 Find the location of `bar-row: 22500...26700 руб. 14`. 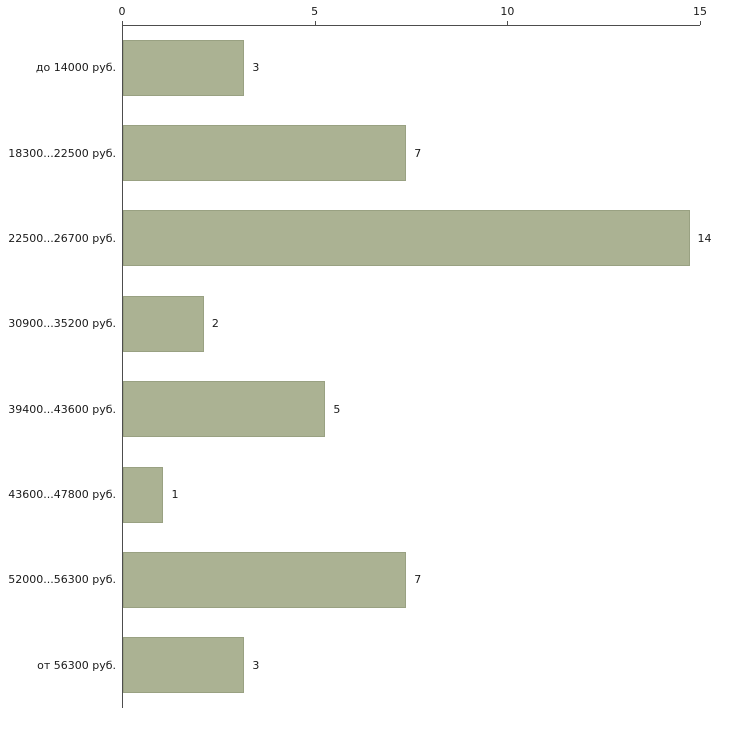

bar-row: 22500...26700 руб. 14 is located at coordinates (365, 238).